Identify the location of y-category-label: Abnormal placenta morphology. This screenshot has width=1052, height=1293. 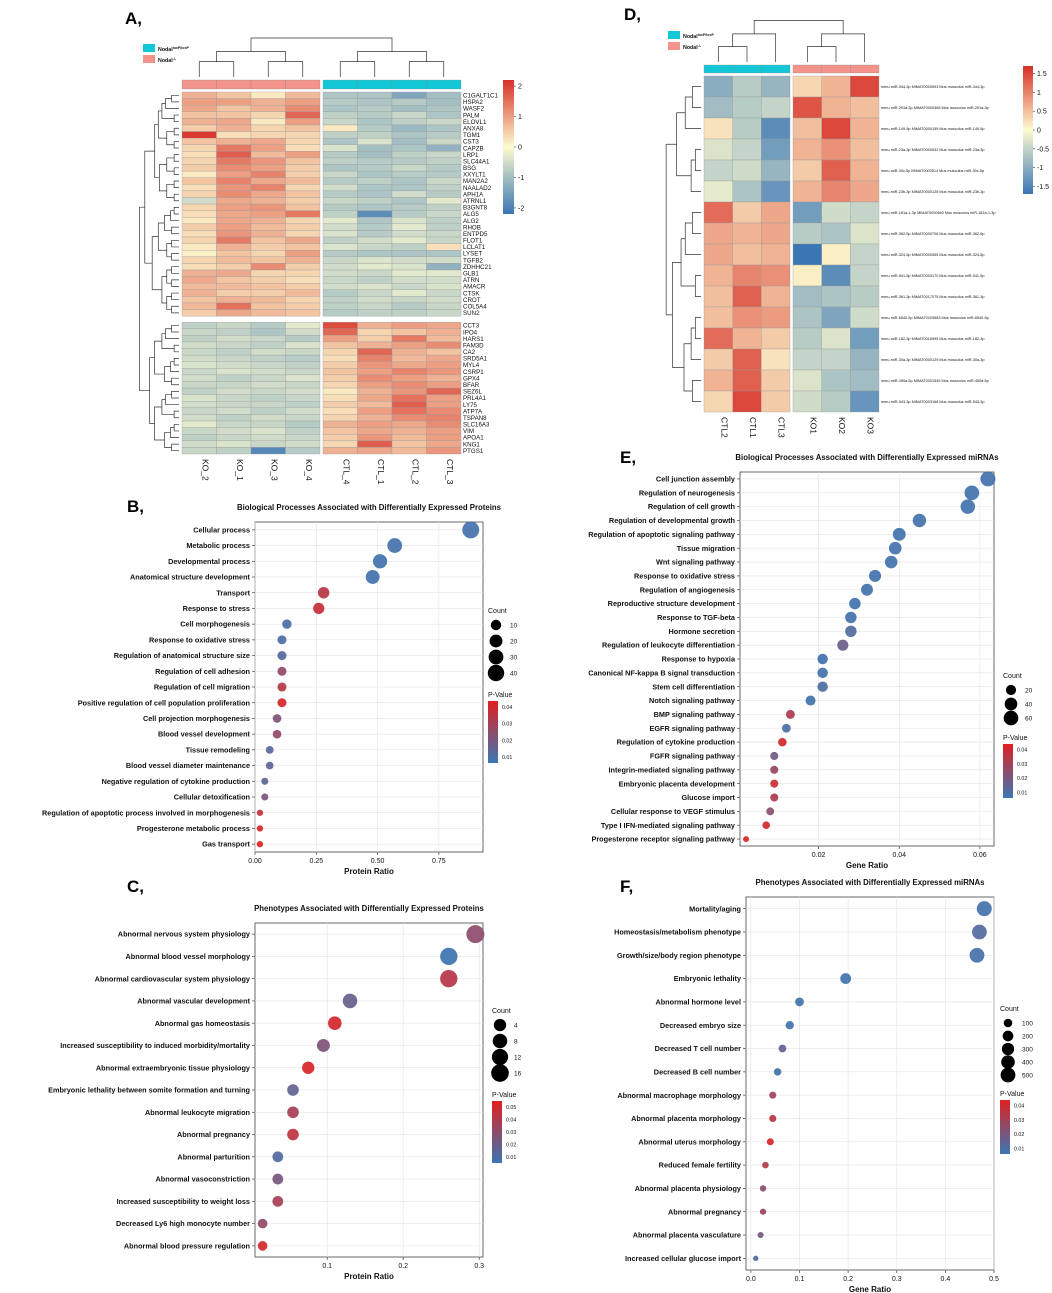
(686, 1118).